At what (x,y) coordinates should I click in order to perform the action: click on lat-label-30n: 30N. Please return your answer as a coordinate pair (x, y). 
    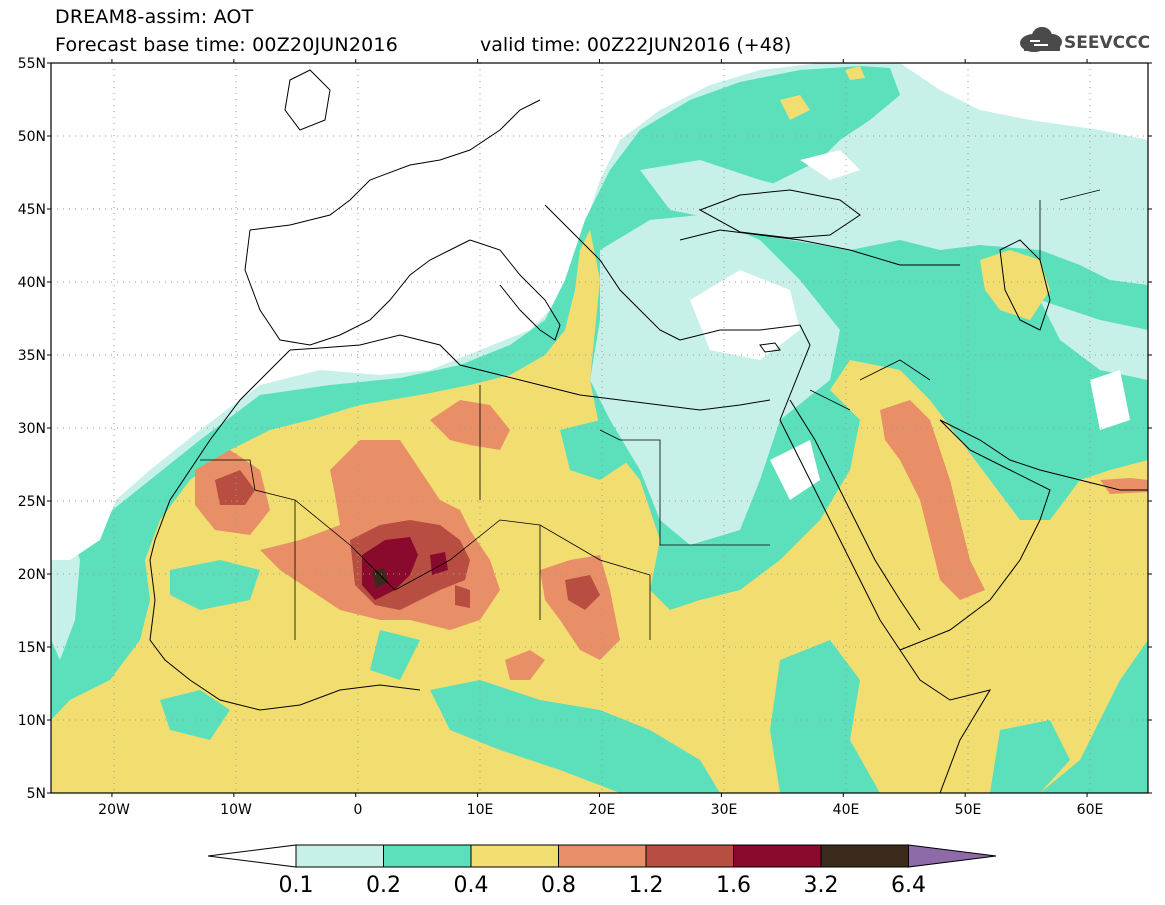
    Looking at the image, I should click on (32, 429).